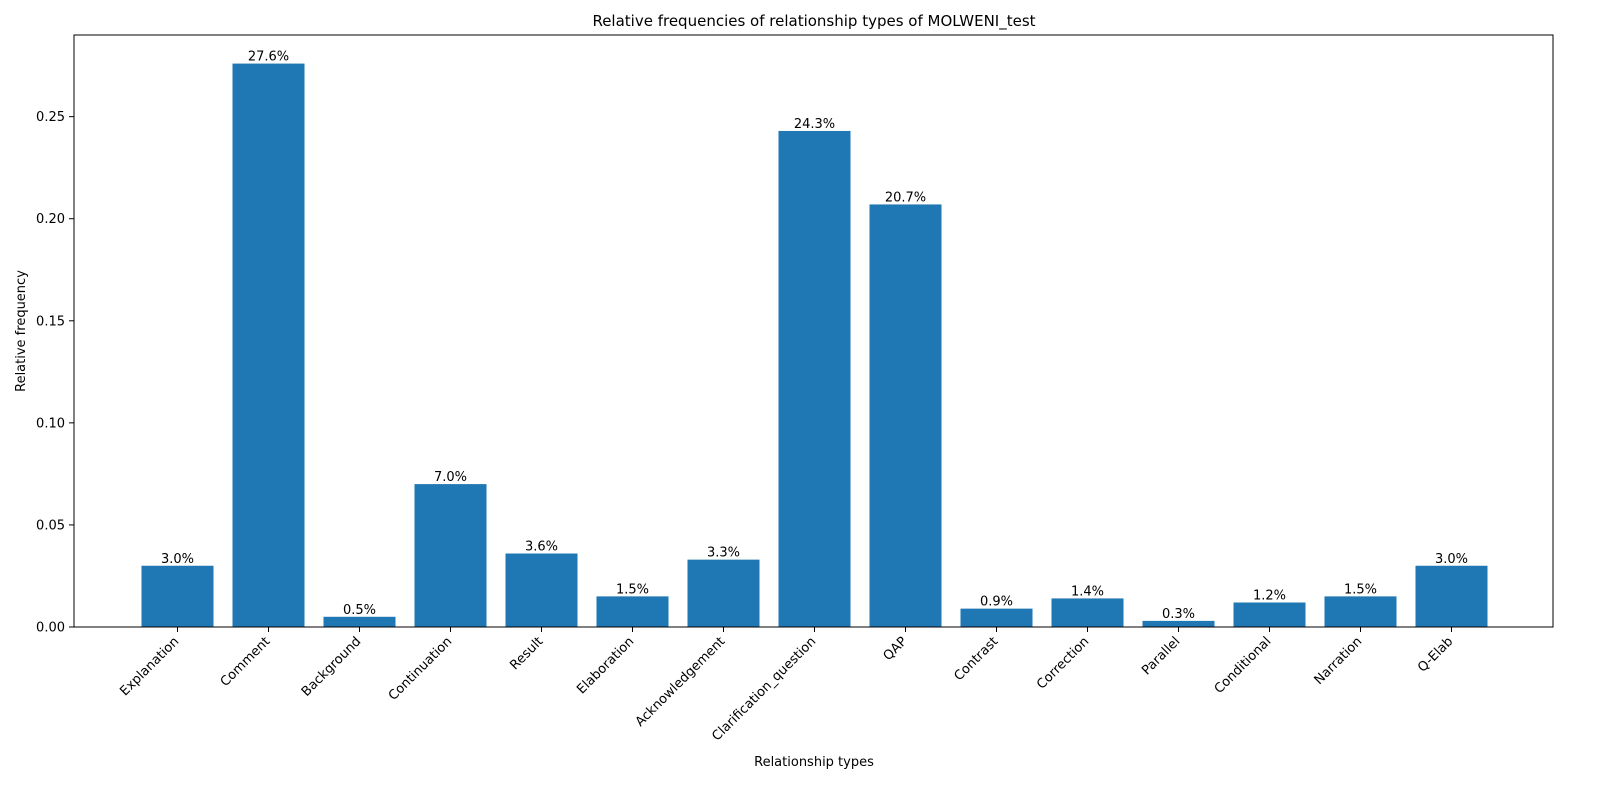 The height and width of the screenshot is (800, 1600). What do you see at coordinates (50, 219) in the screenshot?
I see `y-tick-label: 0.20` at bounding box center [50, 219].